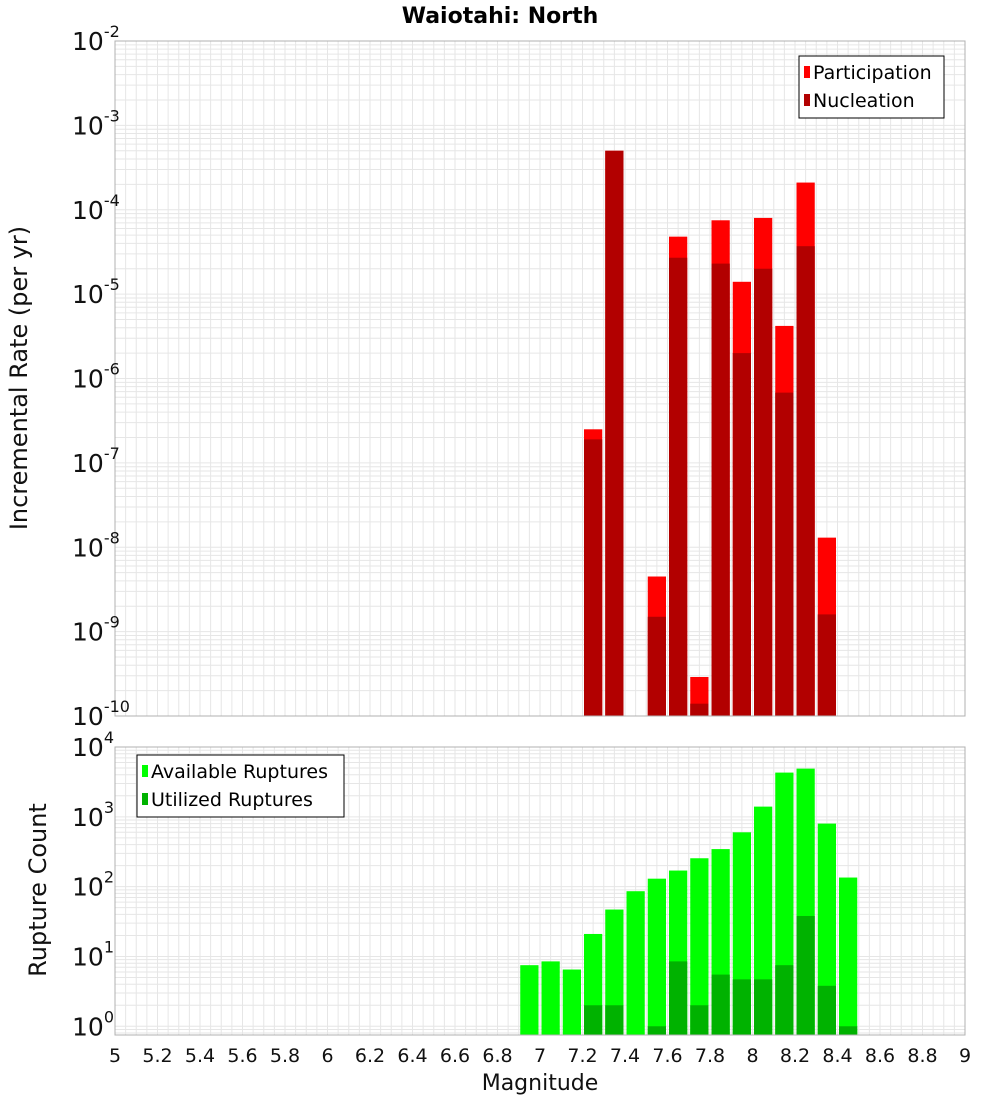  What do you see at coordinates (412, 1056) in the screenshot?
I see `x-tick-label: 6.4` at bounding box center [412, 1056].